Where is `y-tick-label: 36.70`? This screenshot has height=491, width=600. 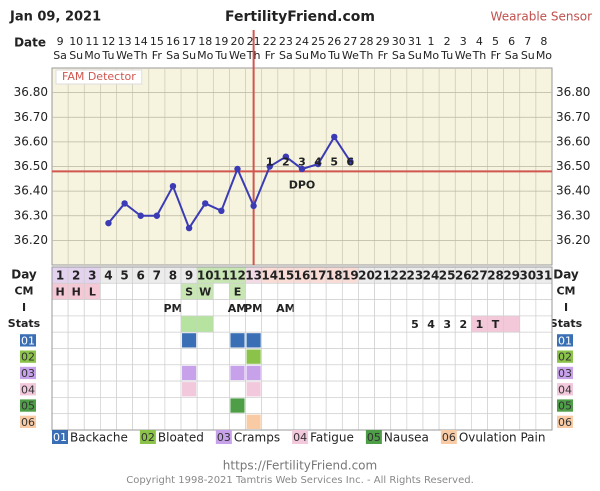 y-tick-label: 36.70 is located at coordinates (31, 117).